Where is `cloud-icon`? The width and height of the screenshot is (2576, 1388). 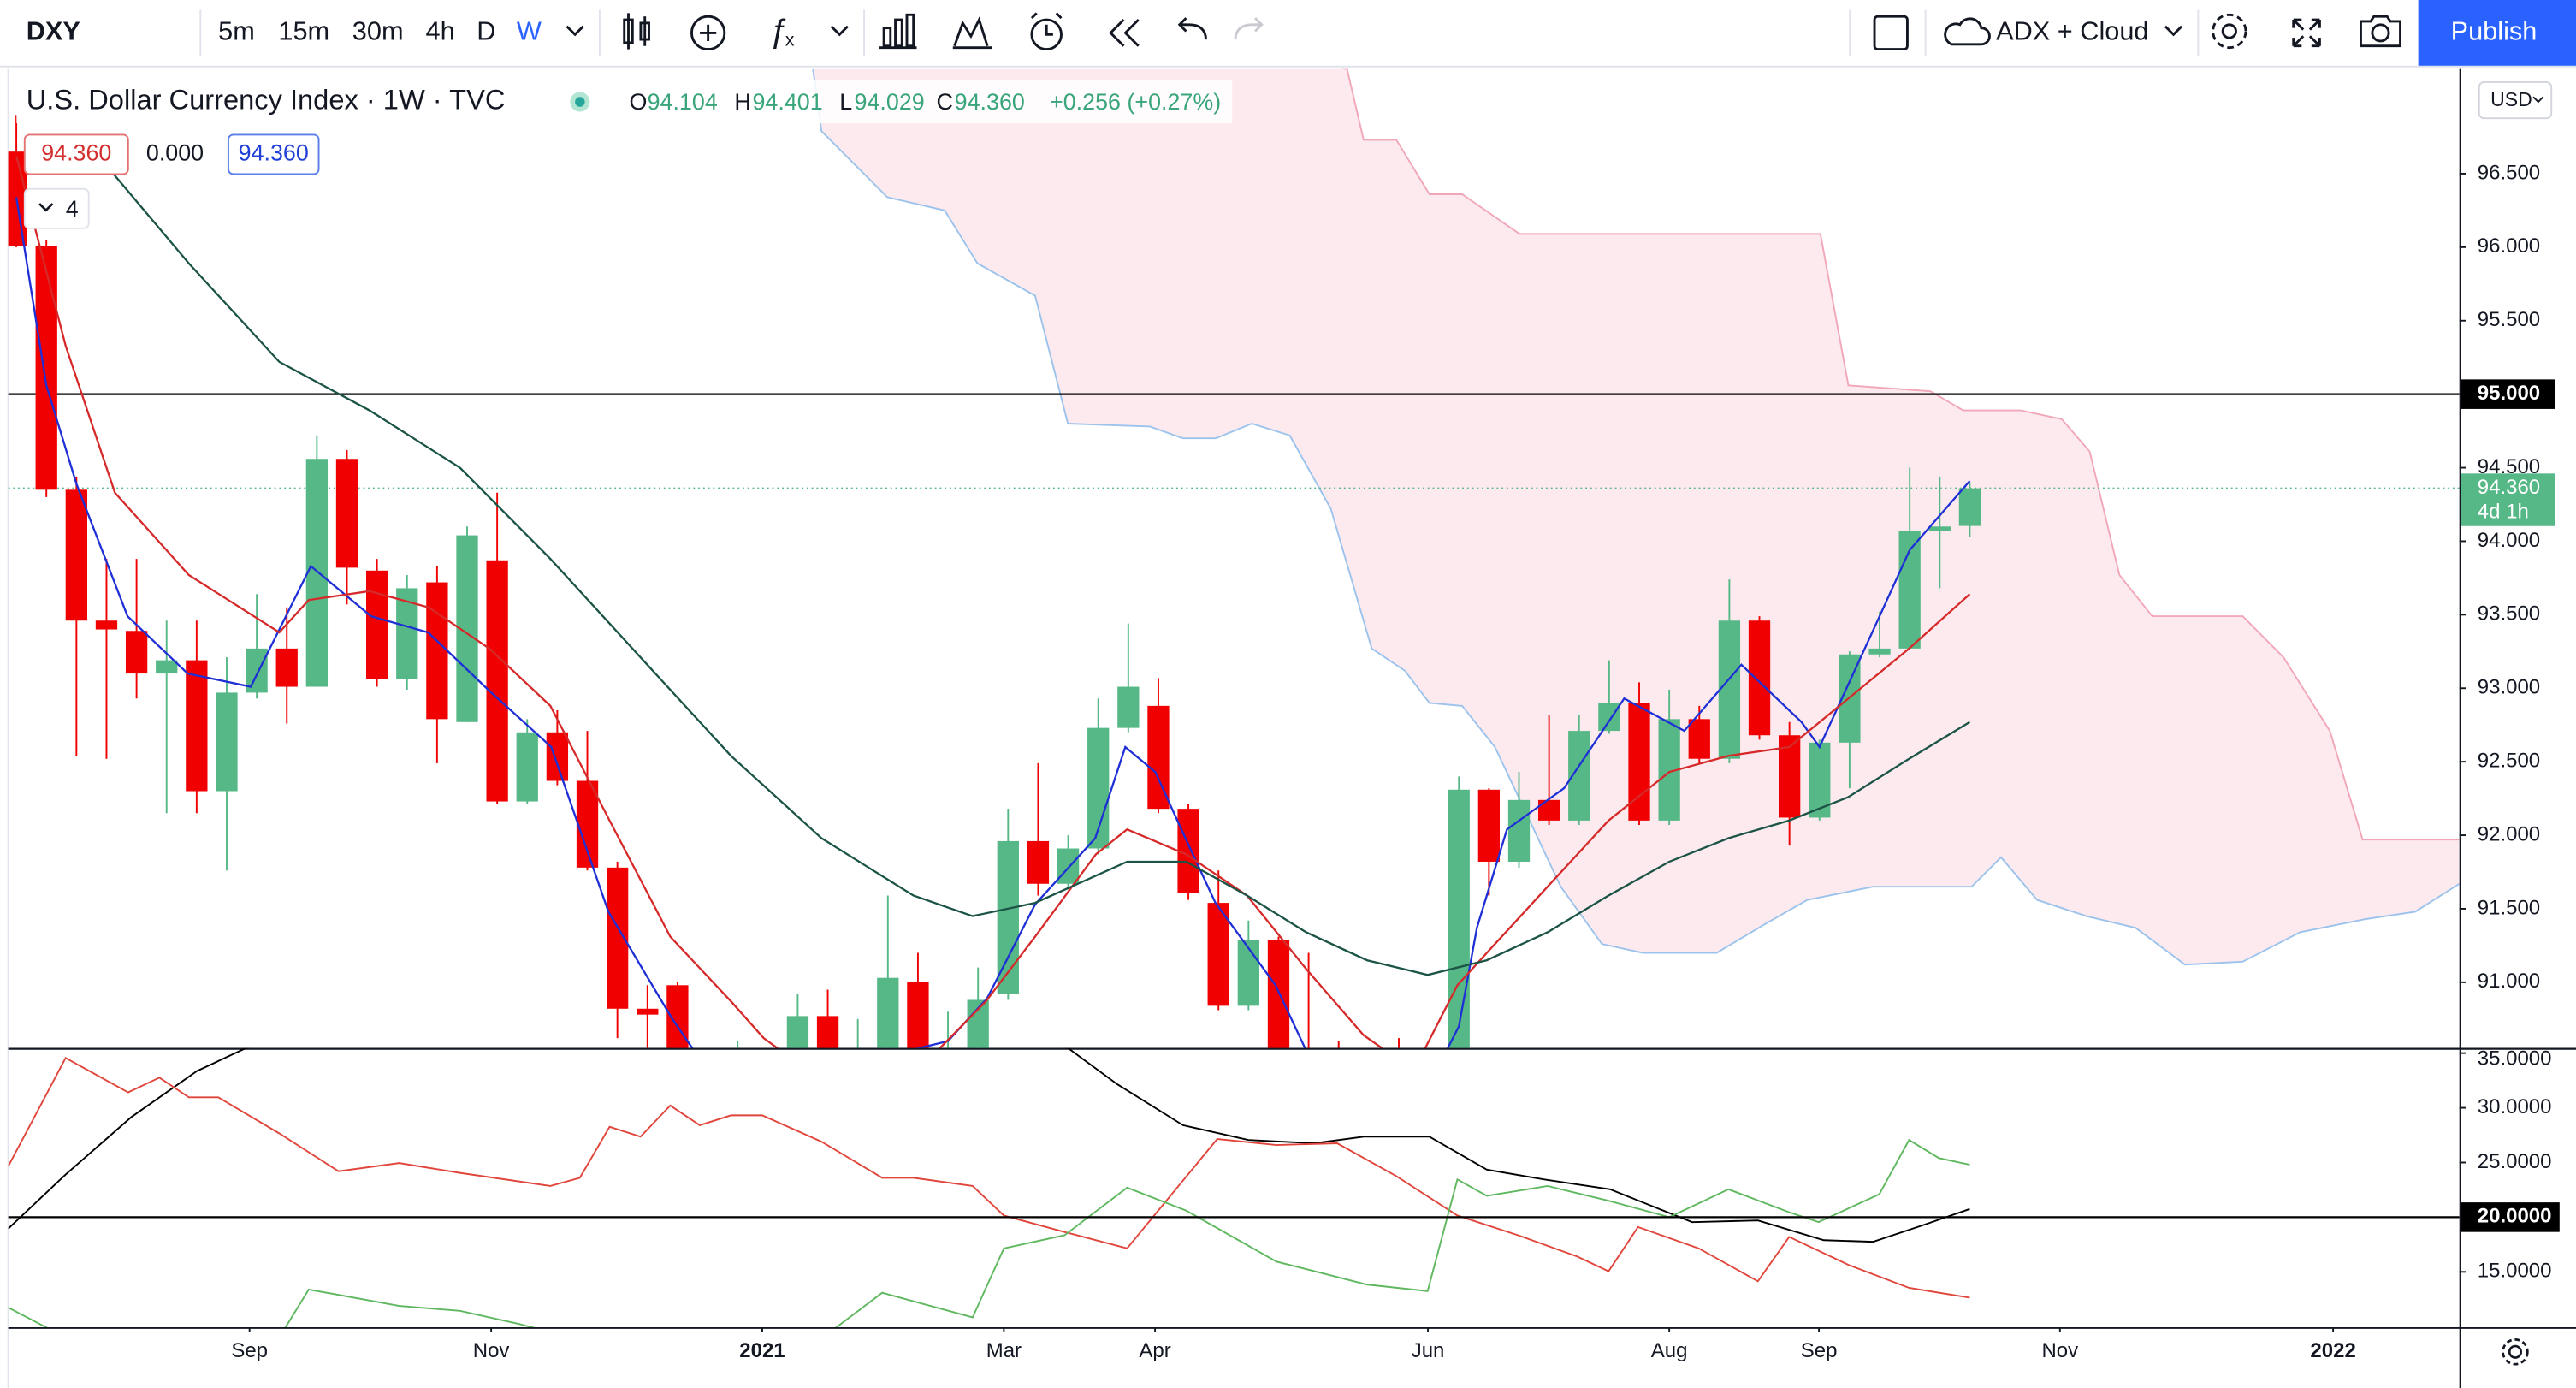
cloud-icon is located at coordinates (1967, 31).